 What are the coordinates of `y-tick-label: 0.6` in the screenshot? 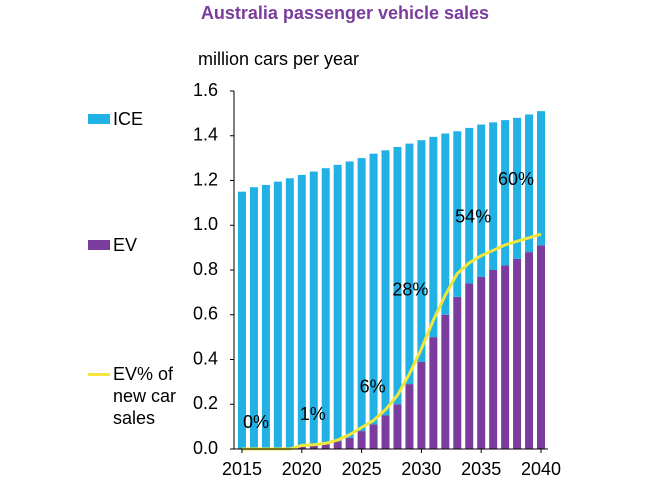 It's located at (205, 314).